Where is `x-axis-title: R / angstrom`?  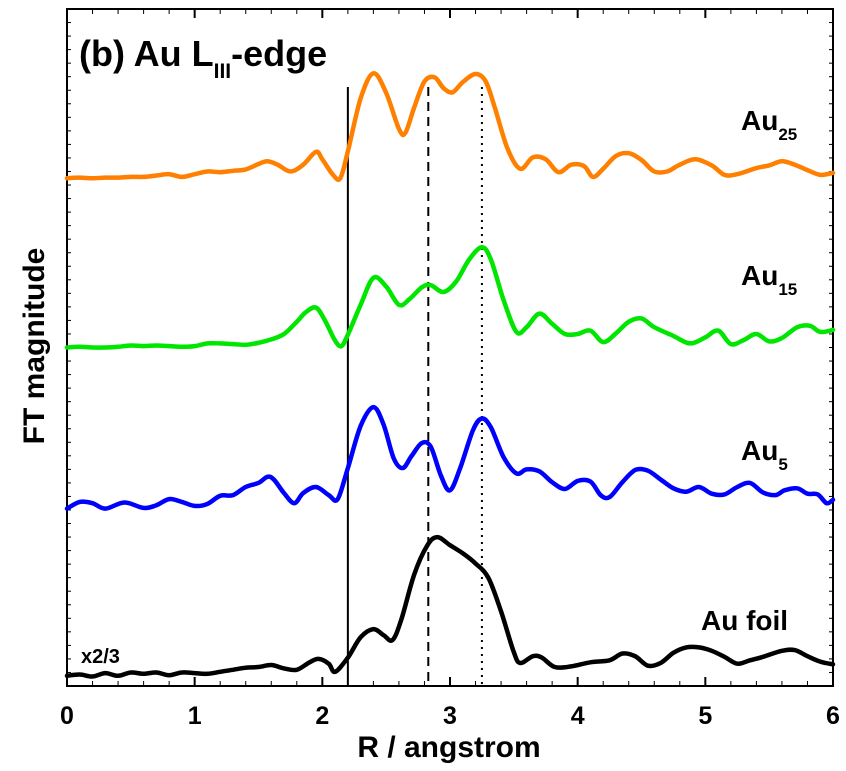
x-axis-title: R / angstrom is located at coordinates (448, 747).